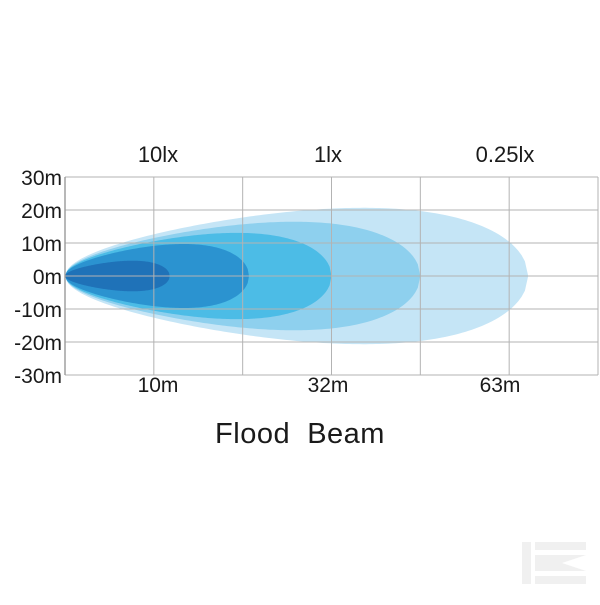 The image size is (600, 605). I want to click on y-tick-label--20m: -20m, so click(38, 343).